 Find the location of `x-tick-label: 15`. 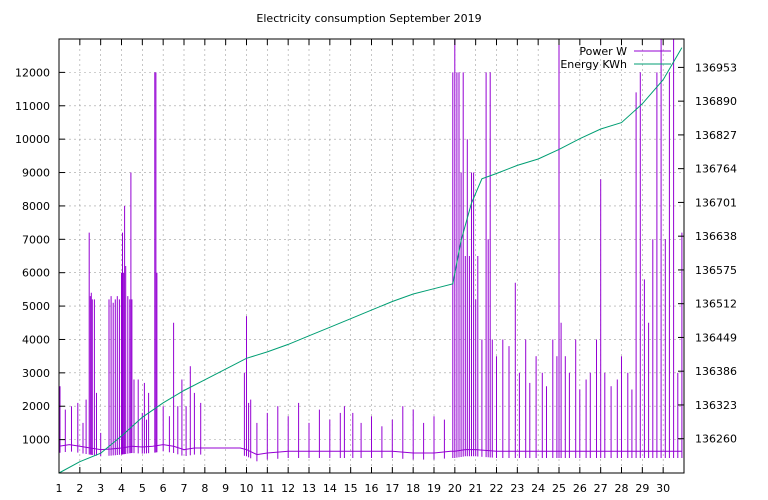

x-tick-label: 15 is located at coordinates (351, 488).